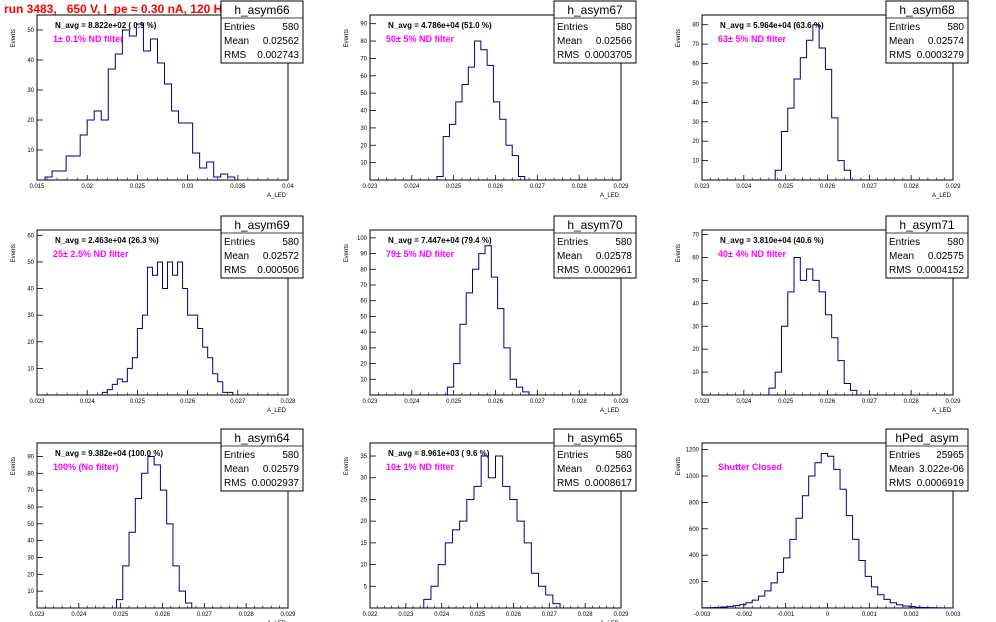  Describe the element at coordinates (694, 583) in the screenshot. I see `y-tick-label: 200` at that location.